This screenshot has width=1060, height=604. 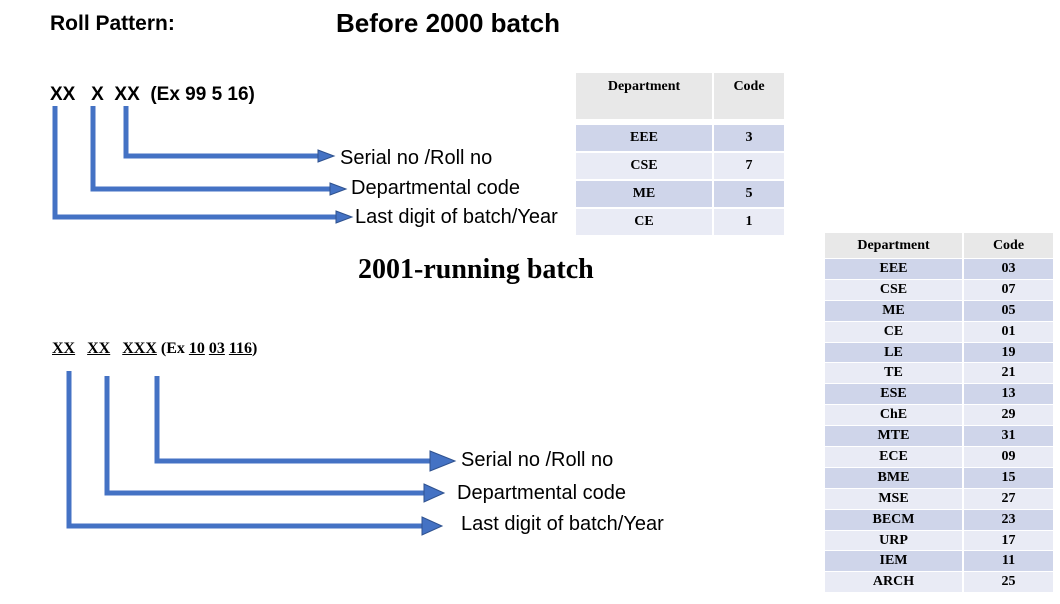 I want to click on running-pattern-text: XX XX XXX (Ex 10 03 116), so click(x=154, y=349).